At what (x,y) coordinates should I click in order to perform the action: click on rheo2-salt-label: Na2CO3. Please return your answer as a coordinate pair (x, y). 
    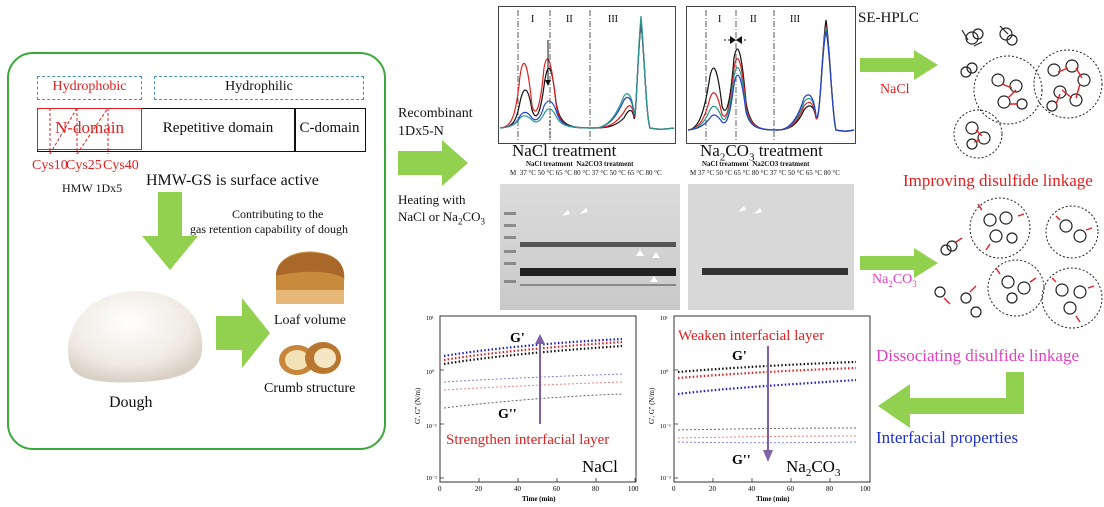
    Looking at the image, I should click on (813, 468).